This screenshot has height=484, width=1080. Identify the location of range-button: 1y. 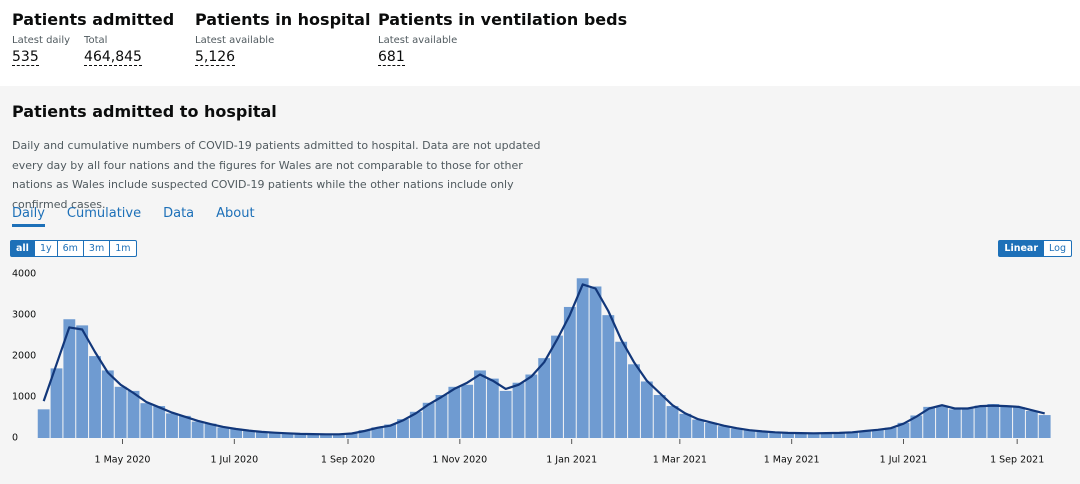
(46, 248).